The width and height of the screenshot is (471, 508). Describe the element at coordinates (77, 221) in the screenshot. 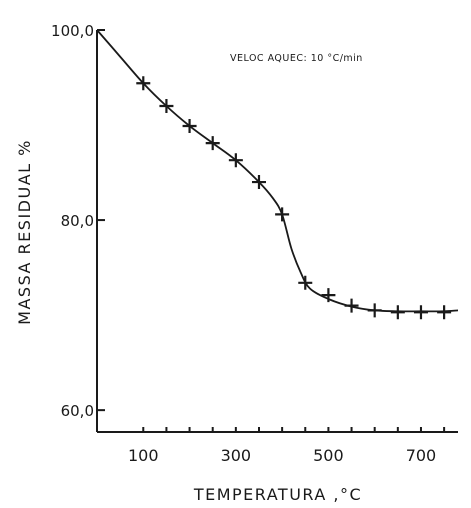

I see `y-tick-label-80: 80,0` at that location.